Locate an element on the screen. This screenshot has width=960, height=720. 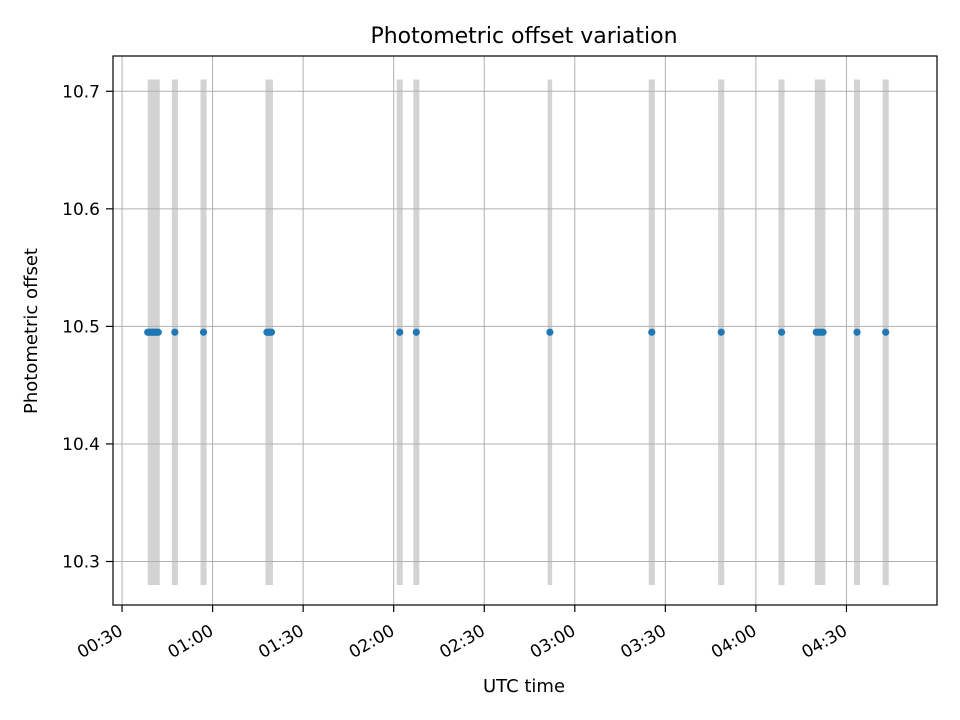
x-tick-label-4: 02:00 is located at coordinates (372, 642).